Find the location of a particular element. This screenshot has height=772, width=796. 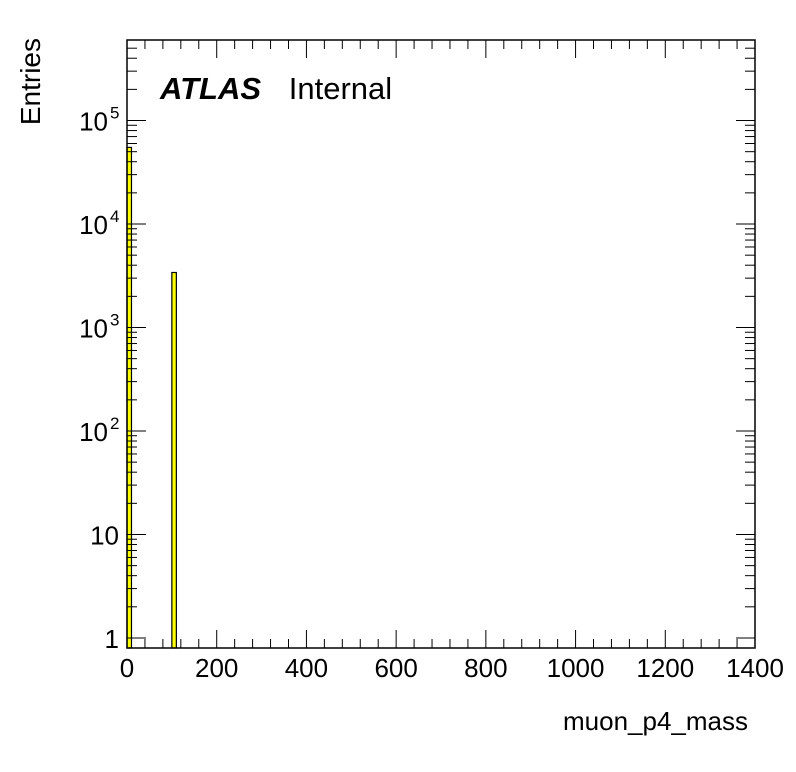

x-tick-label: 800 is located at coordinates (485, 668).